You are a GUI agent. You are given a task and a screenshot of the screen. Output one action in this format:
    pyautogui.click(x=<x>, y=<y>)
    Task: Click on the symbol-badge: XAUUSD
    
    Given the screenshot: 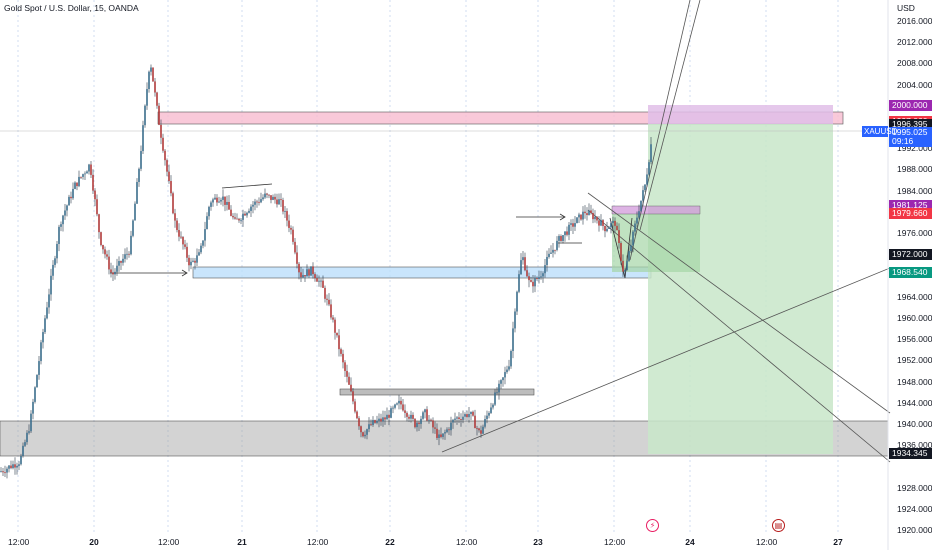 What is the action you would take?
    pyautogui.click(x=880, y=131)
    